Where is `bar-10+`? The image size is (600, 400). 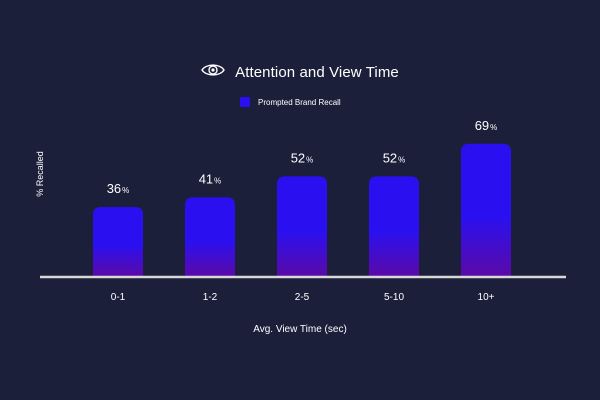 bar-10+ is located at coordinates (486, 209).